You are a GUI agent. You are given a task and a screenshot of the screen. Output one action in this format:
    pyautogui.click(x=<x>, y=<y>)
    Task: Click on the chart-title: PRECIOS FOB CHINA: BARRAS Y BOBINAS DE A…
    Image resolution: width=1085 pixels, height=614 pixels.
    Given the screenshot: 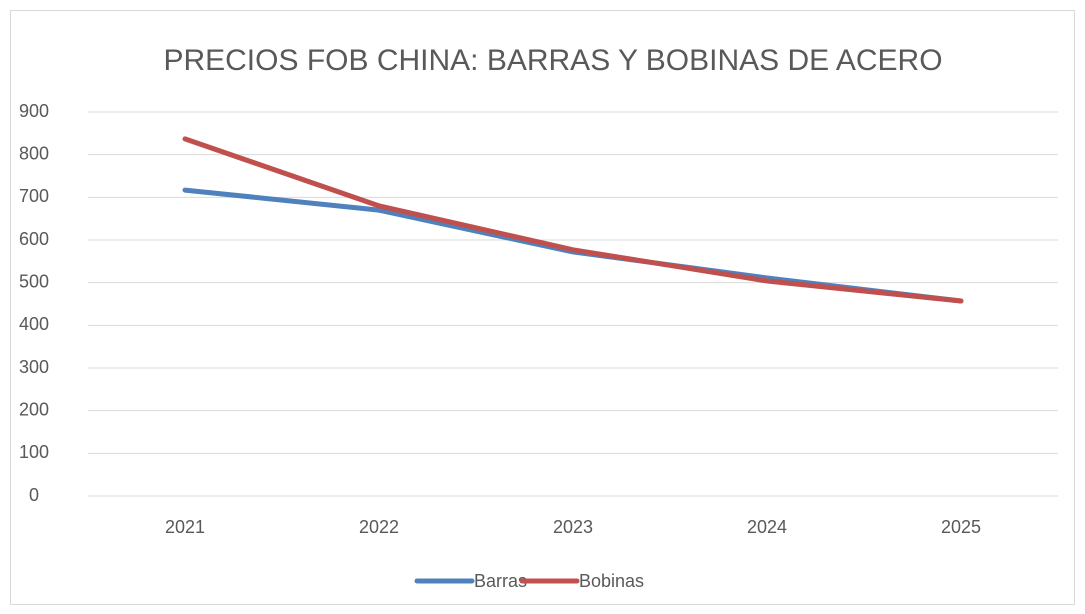 What is the action you would take?
    pyautogui.click(x=552, y=60)
    